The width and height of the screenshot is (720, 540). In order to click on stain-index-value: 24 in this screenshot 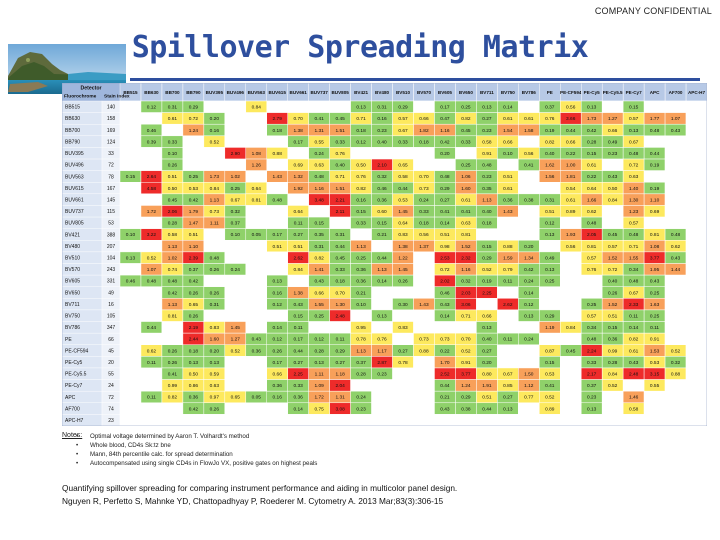, I will do `click(111, 386)`.